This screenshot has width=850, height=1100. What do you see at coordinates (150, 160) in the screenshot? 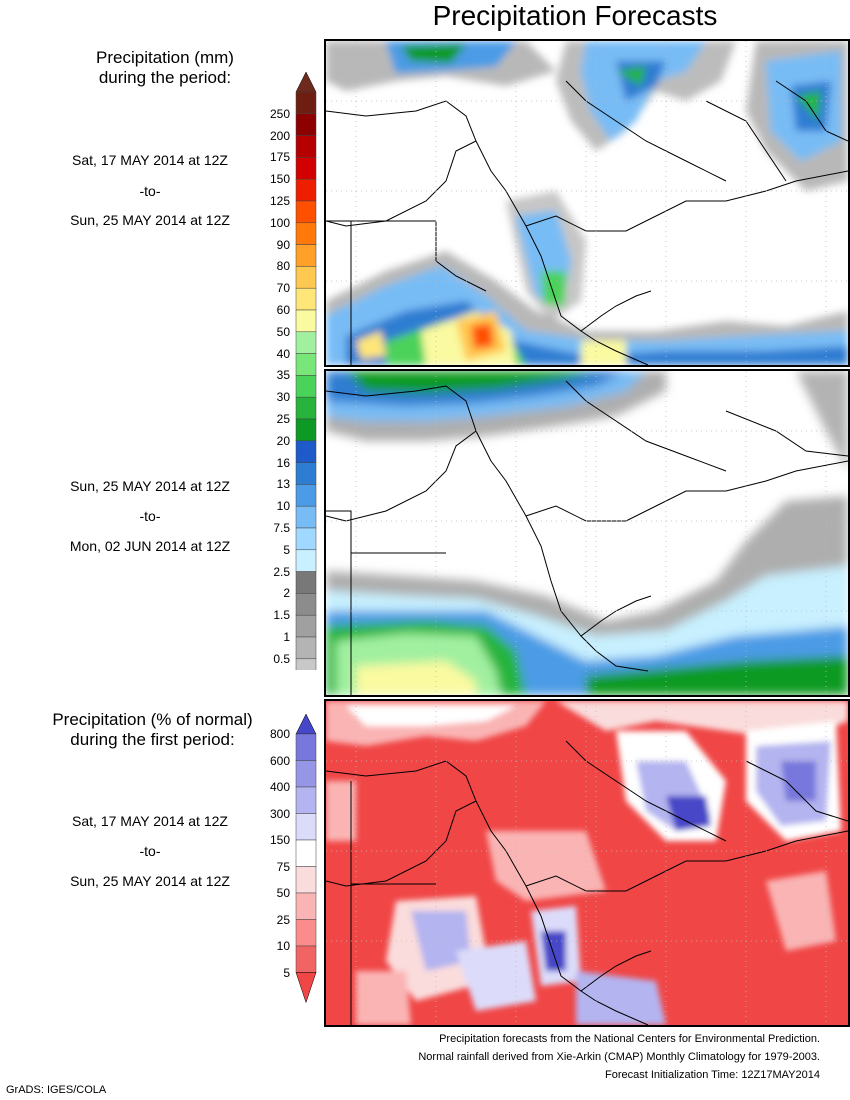
I see `period1-start: Sat, 17 MAY 2014 at 12Z` at bounding box center [150, 160].